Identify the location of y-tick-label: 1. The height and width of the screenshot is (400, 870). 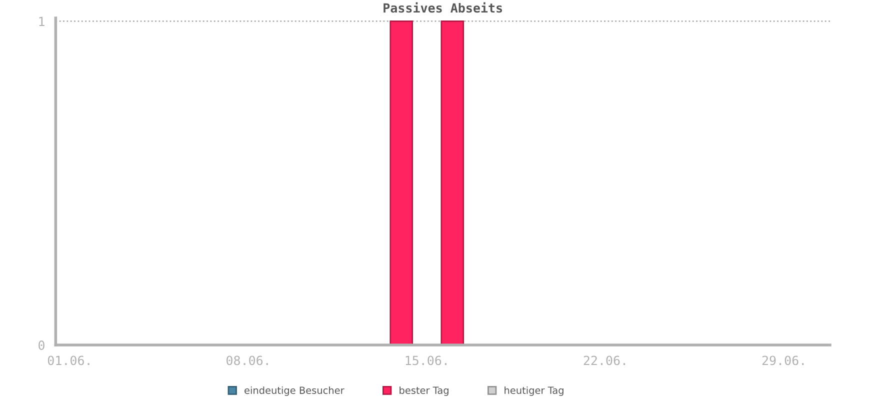
(41, 21).